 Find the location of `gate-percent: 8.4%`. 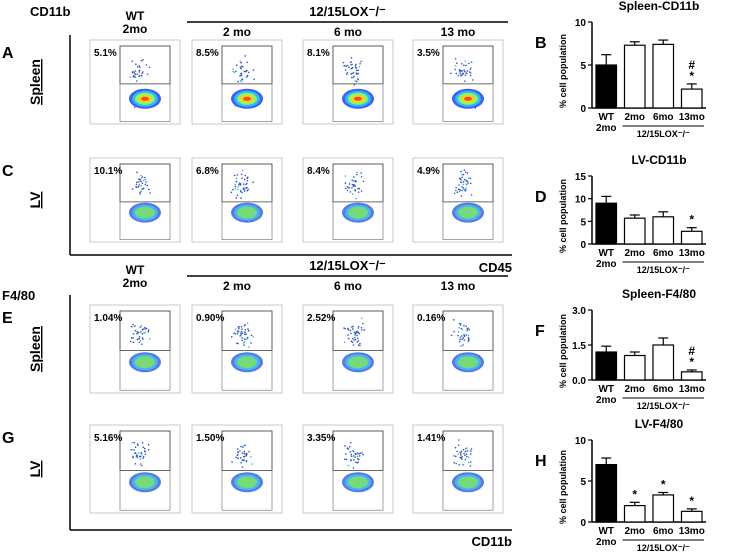

gate-percent: 8.4% is located at coordinates (318, 171).